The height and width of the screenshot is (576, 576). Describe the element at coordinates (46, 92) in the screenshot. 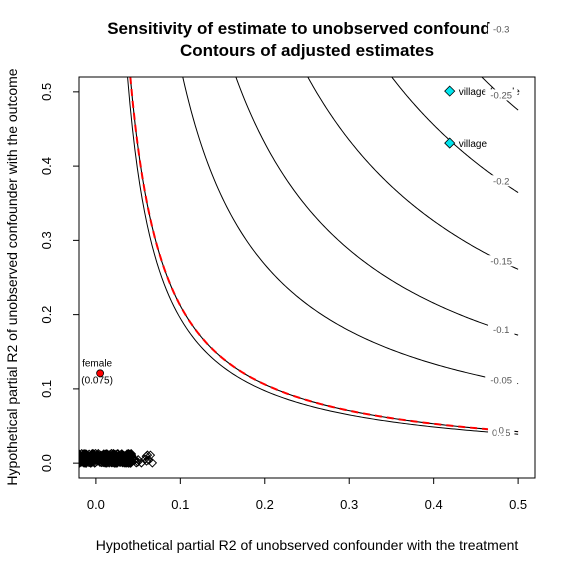

I see `y-tick-label: 0.5` at that location.